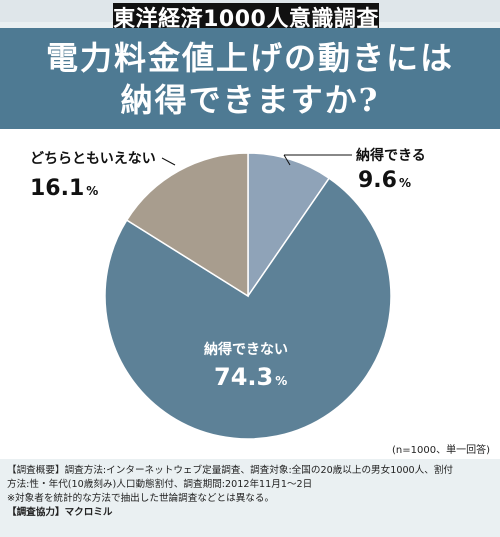 Image resolution: width=500 pixels, height=537 pixels. I want to click on label-neutral-value-group: 16.1%, so click(64, 188).